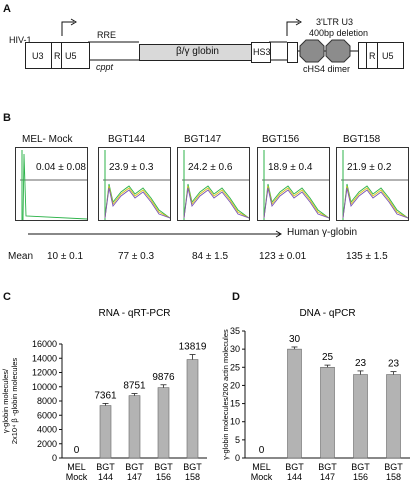 This screenshot has height=488, width=414. I want to click on u3-left-label: U3, so click(38, 56).